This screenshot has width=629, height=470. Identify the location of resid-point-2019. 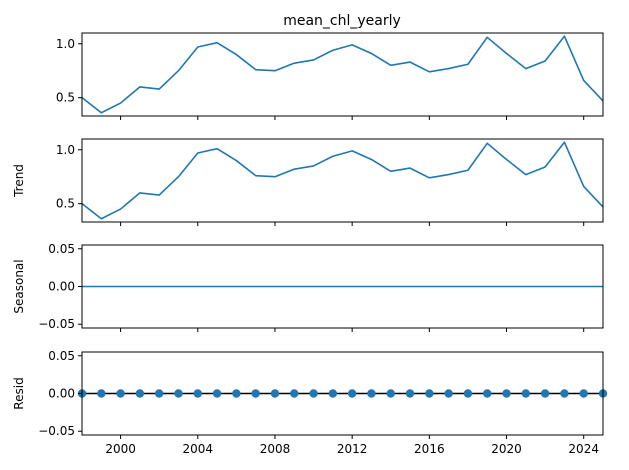
(487, 393).